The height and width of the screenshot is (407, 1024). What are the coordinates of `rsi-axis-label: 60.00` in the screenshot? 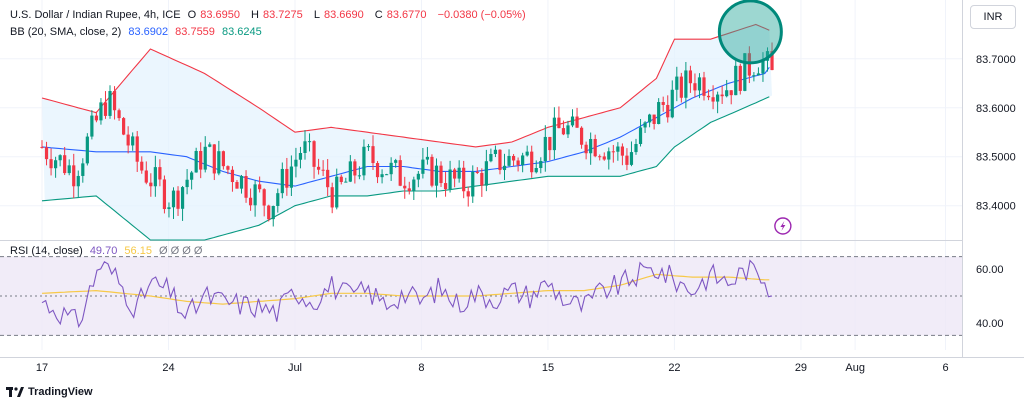 It's located at (990, 270).